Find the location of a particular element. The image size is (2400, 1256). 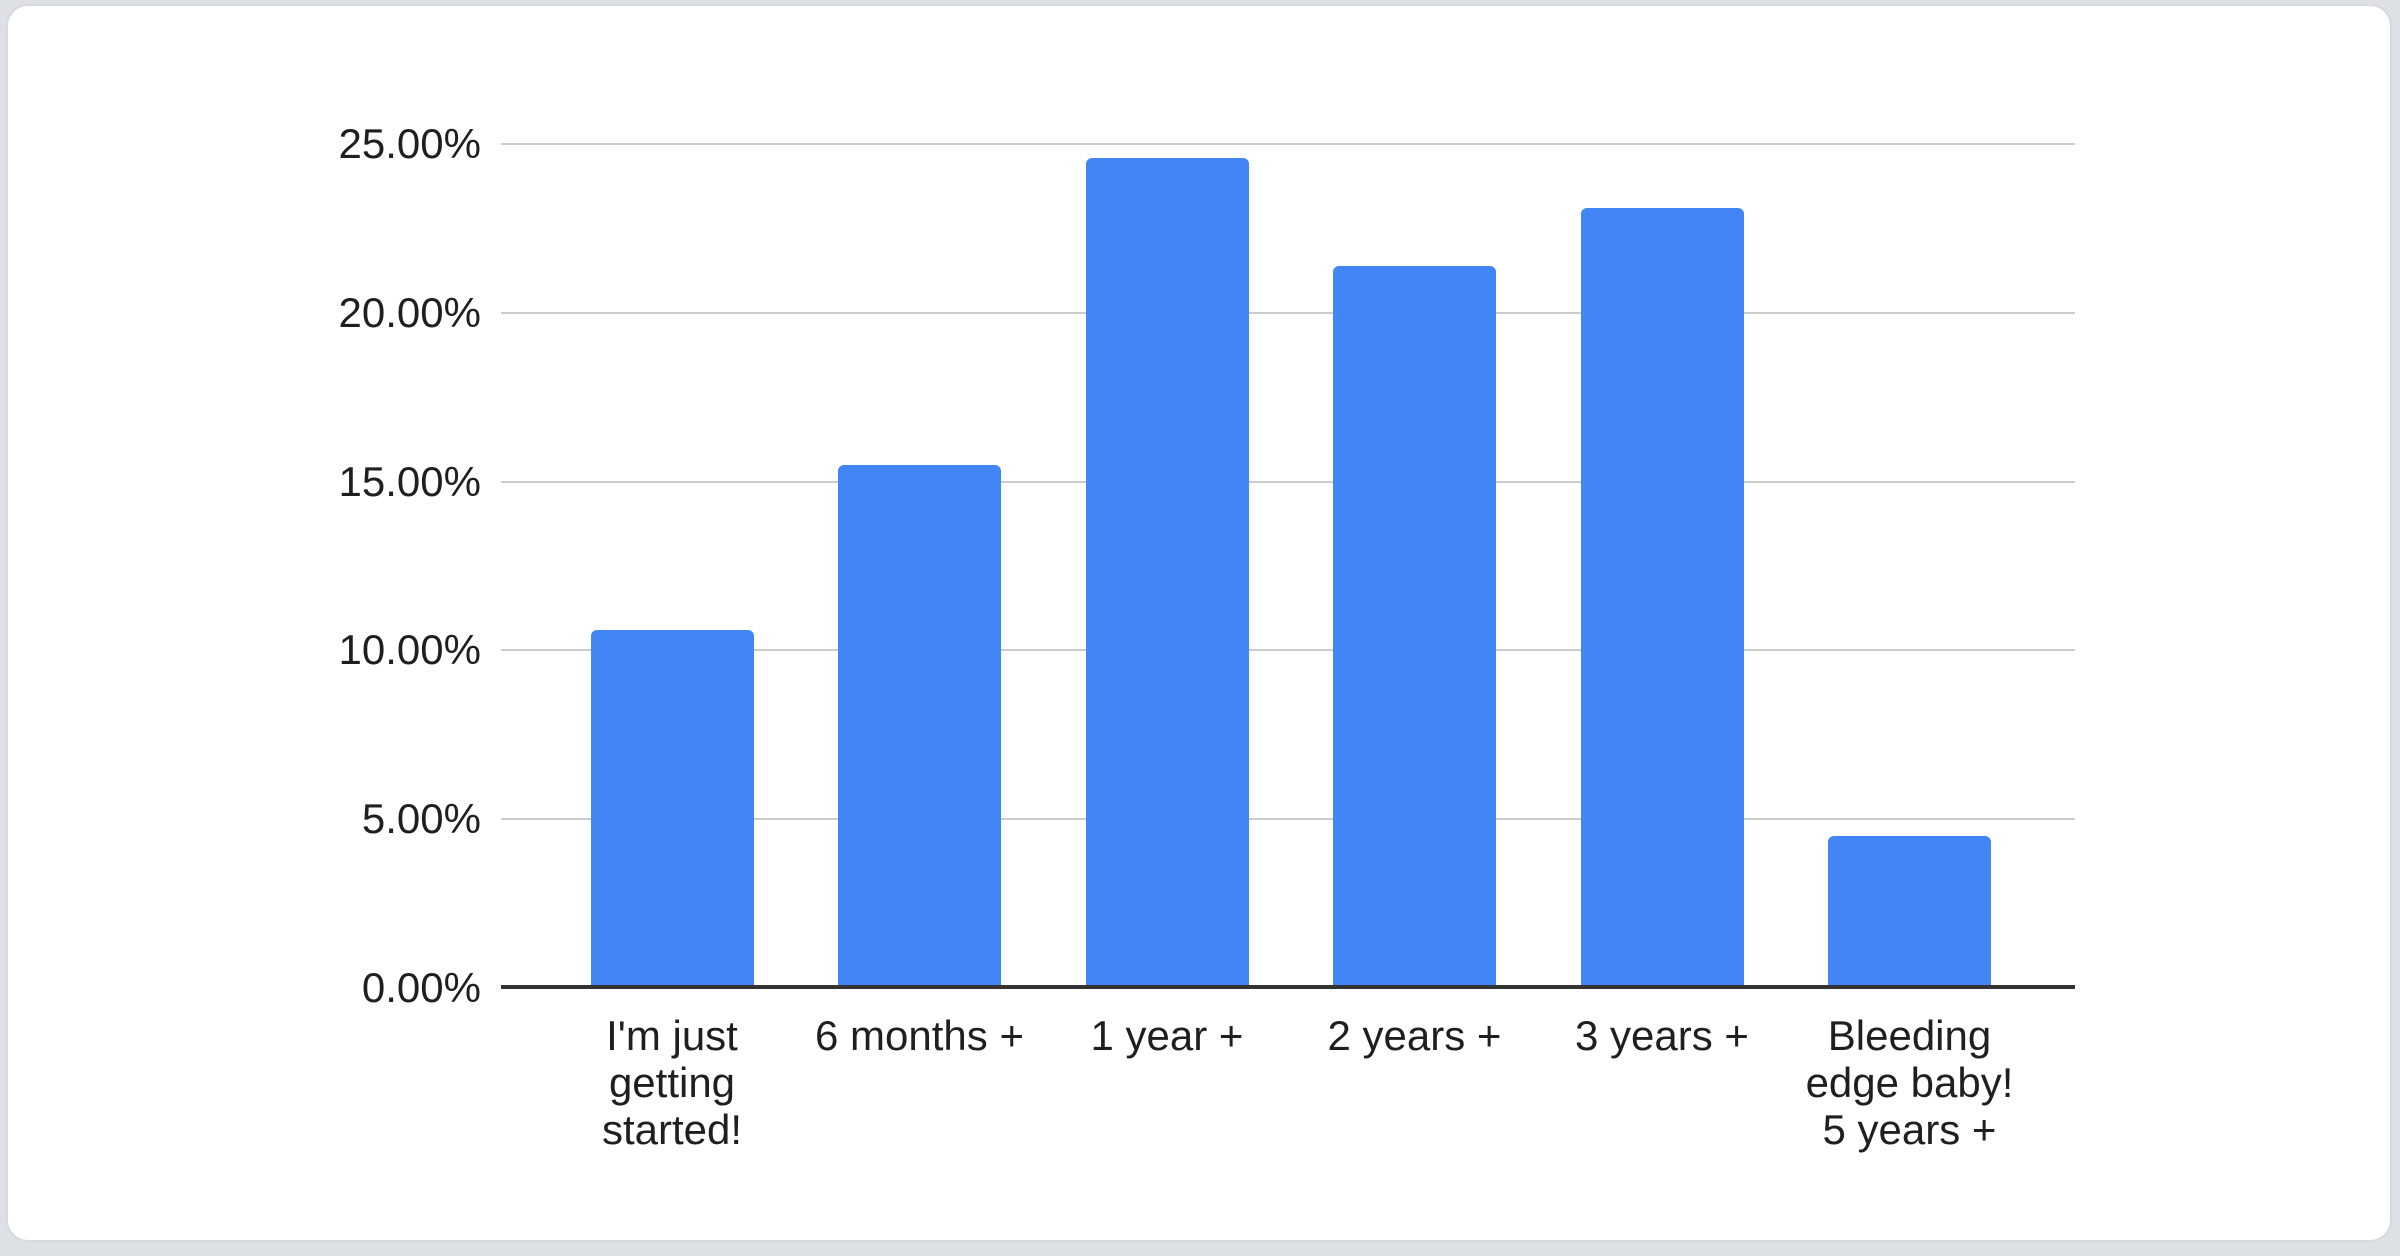

x-category-label-4: 2 years + is located at coordinates (1415, 1035).